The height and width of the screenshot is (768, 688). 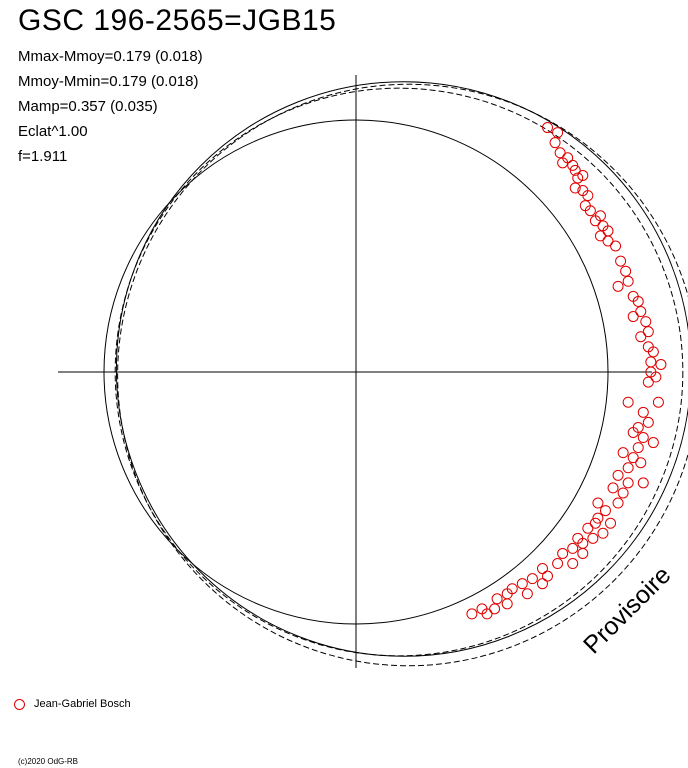 I want to click on stat-eclat: Eclat^1.00, so click(x=53, y=131).